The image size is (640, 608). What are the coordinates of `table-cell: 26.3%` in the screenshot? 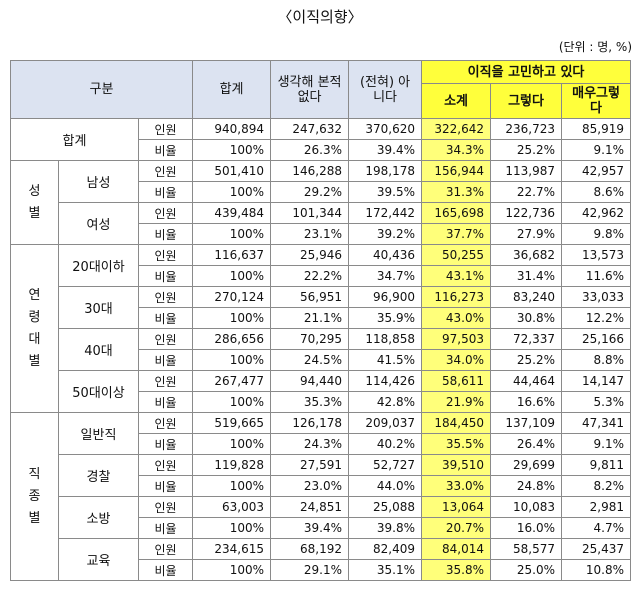 It's located at (310, 150).